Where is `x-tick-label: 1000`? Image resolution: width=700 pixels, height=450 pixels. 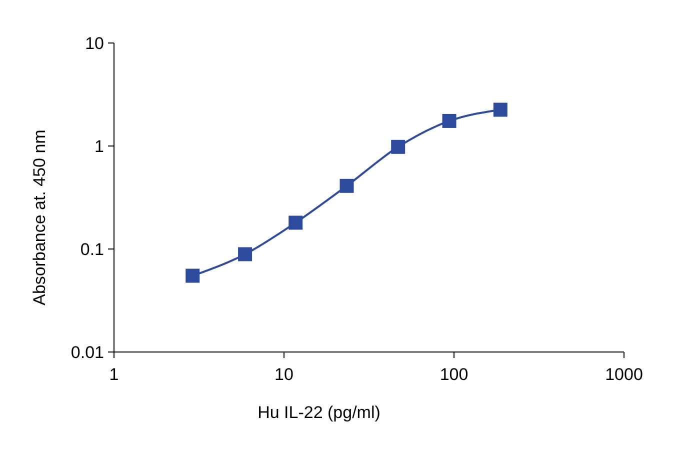
x-tick-label: 1000 is located at coordinates (624, 374).